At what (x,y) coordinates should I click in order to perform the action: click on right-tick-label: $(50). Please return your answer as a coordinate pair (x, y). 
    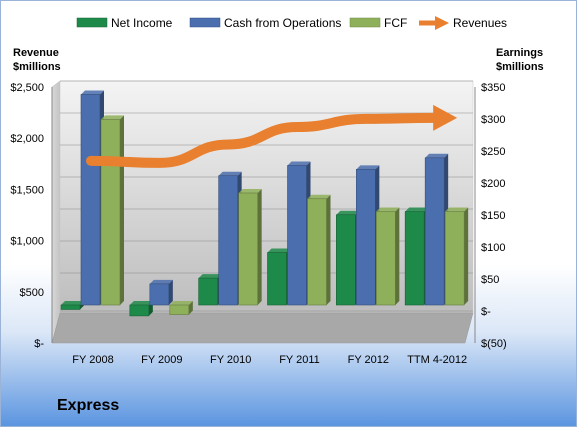
    Looking at the image, I should click on (494, 344).